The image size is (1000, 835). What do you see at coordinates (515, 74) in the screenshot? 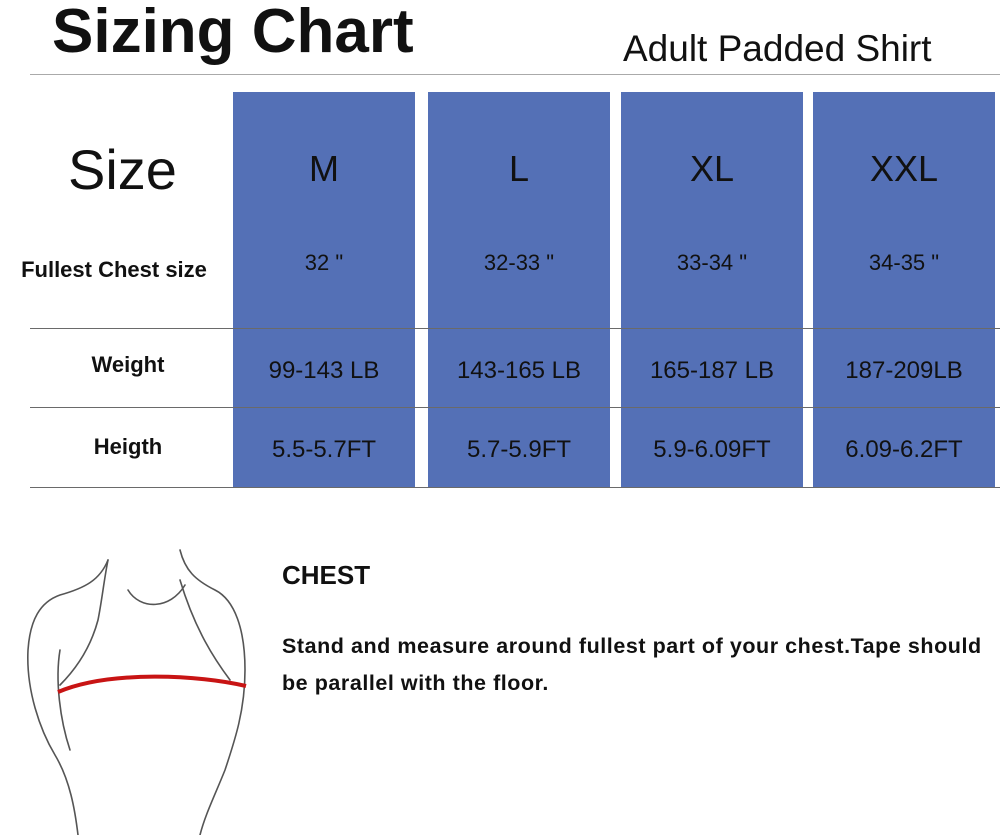
I see `header-rule` at bounding box center [515, 74].